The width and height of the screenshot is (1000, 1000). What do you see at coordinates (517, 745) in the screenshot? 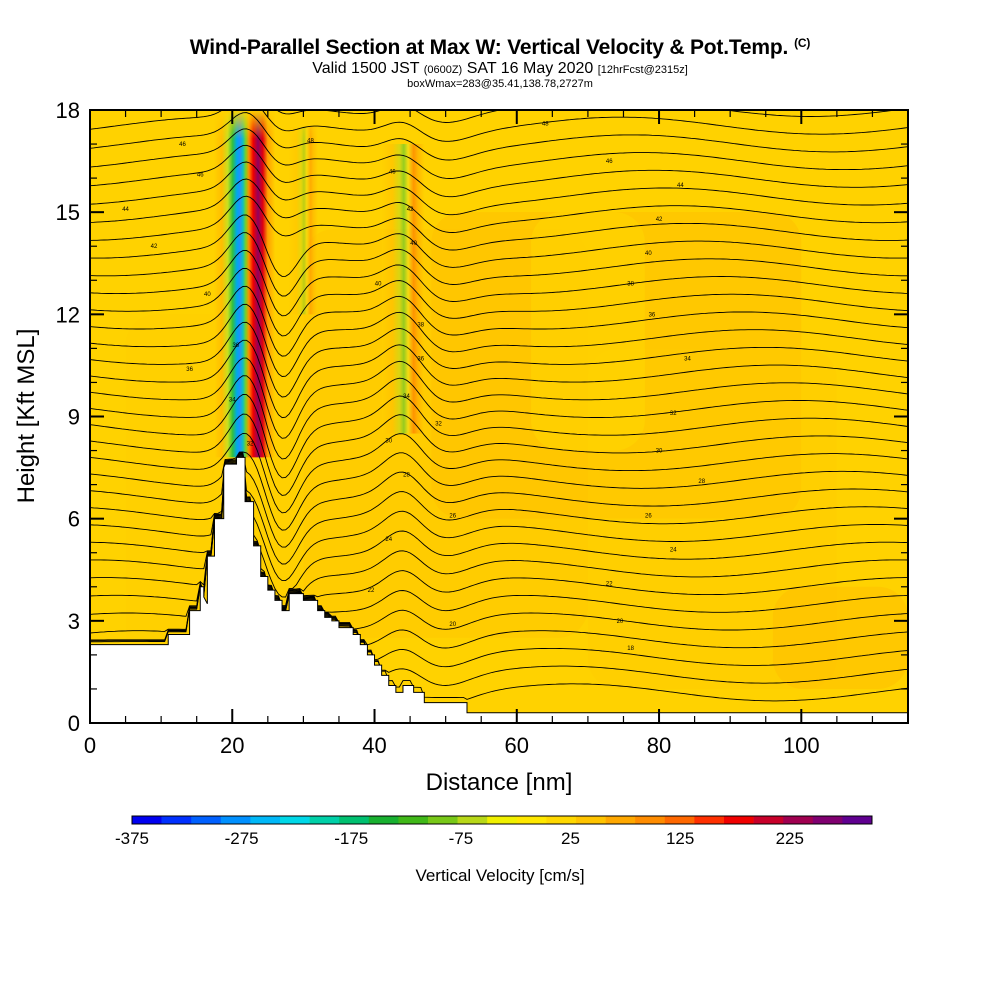
I see `x-tick-label: 60` at bounding box center [517, 745].